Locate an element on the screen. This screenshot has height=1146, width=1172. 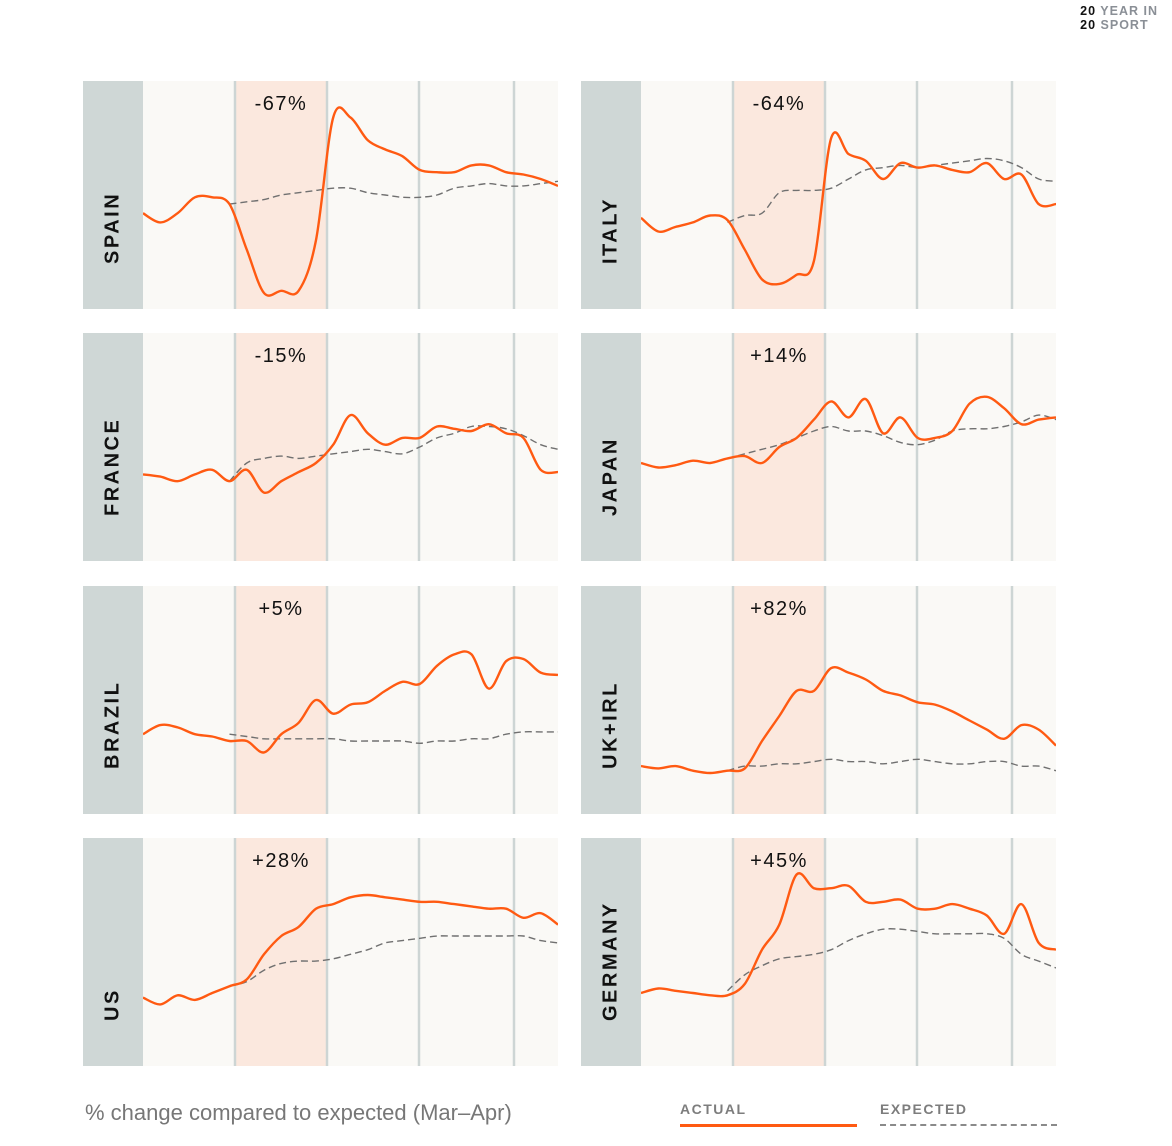
panel-italy: ITALY -64% is located at coordinates (818, 195).